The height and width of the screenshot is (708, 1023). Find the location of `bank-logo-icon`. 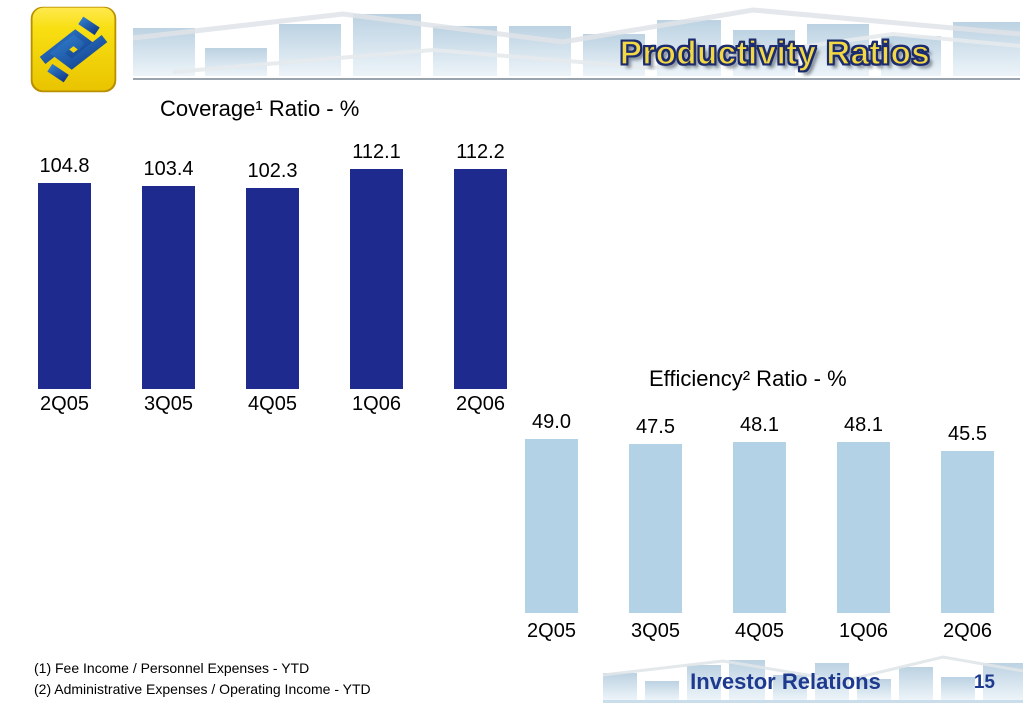

bank-logo-icon is located at coordinates (73, 49).